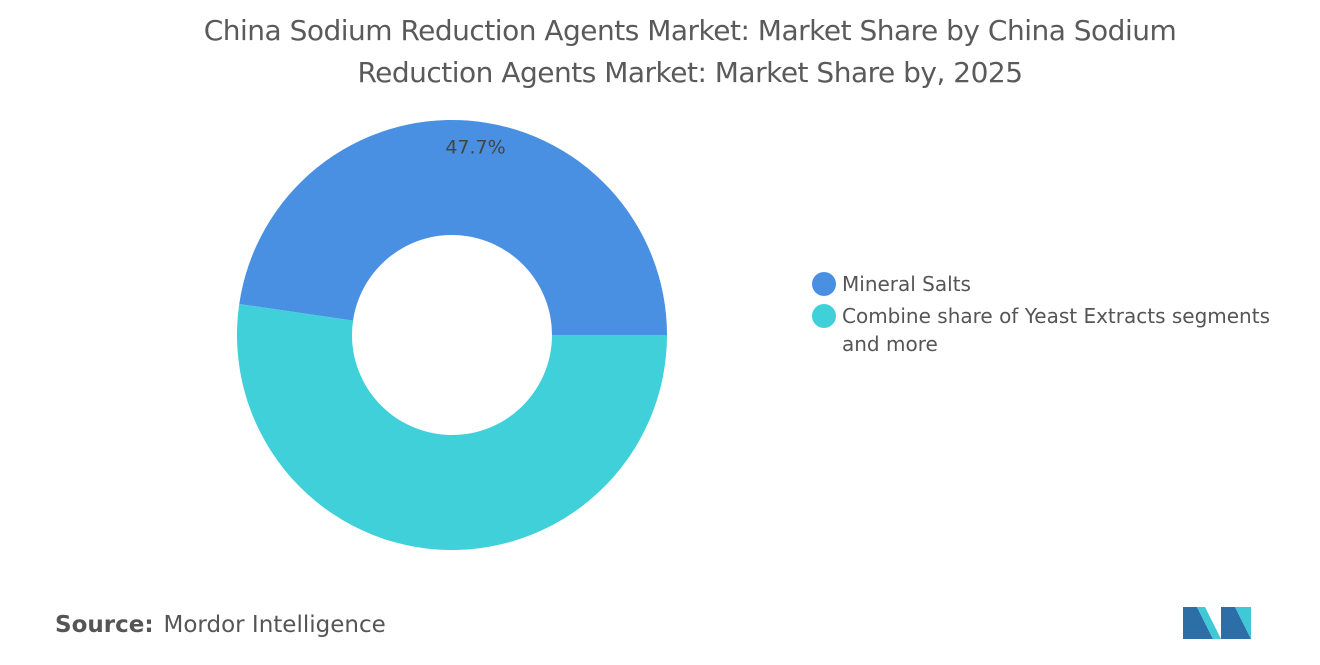  Describe the element at coordinates (475, 147) in the screenshot. I see `data-label: 47.7%` at that location.